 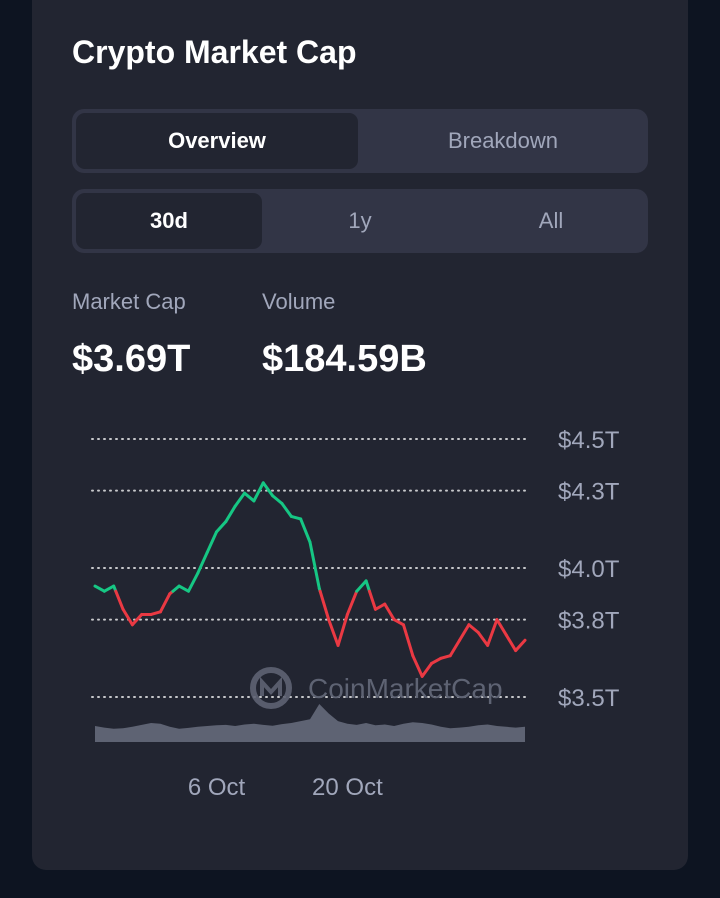 What do you see at coordinates (551, 220) in the screenshot?
I see `range-all-button: All` at bounding box center [551, 220].